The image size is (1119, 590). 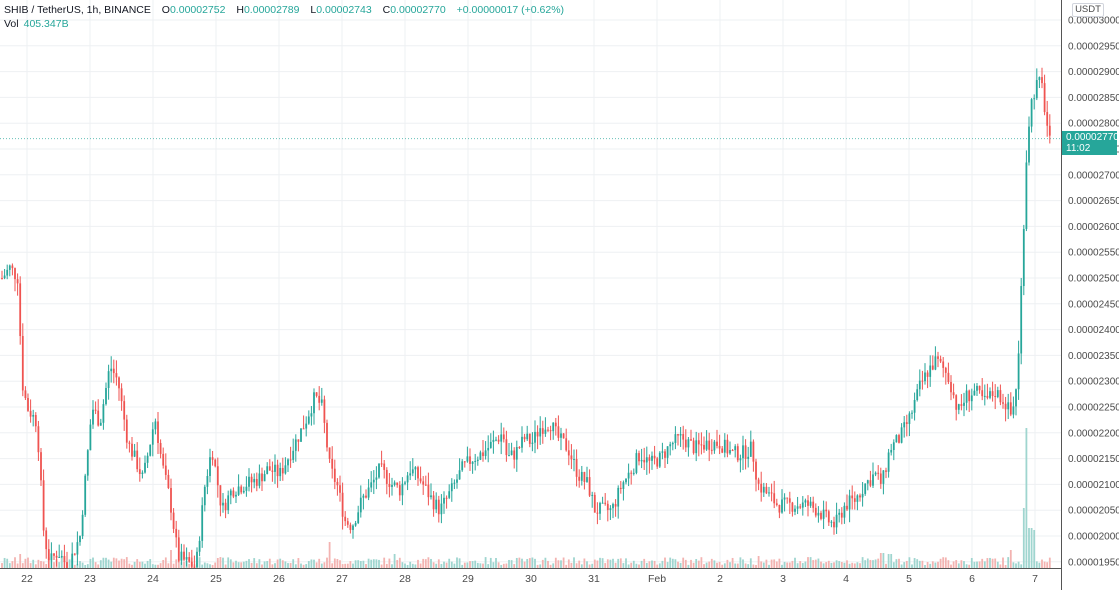 I want to click on price-tick-label: 0.00002300, so click(x=1093, y=382).